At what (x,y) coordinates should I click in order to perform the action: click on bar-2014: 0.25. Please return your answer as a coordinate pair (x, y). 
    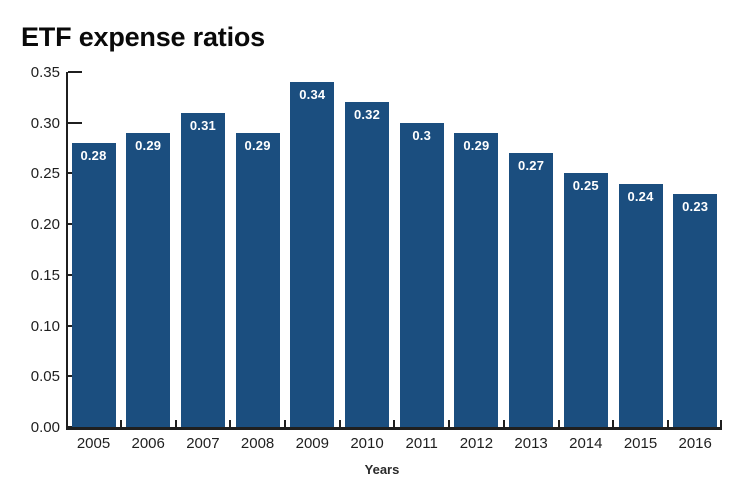
    Looking at the image, I should click on (585, 300).